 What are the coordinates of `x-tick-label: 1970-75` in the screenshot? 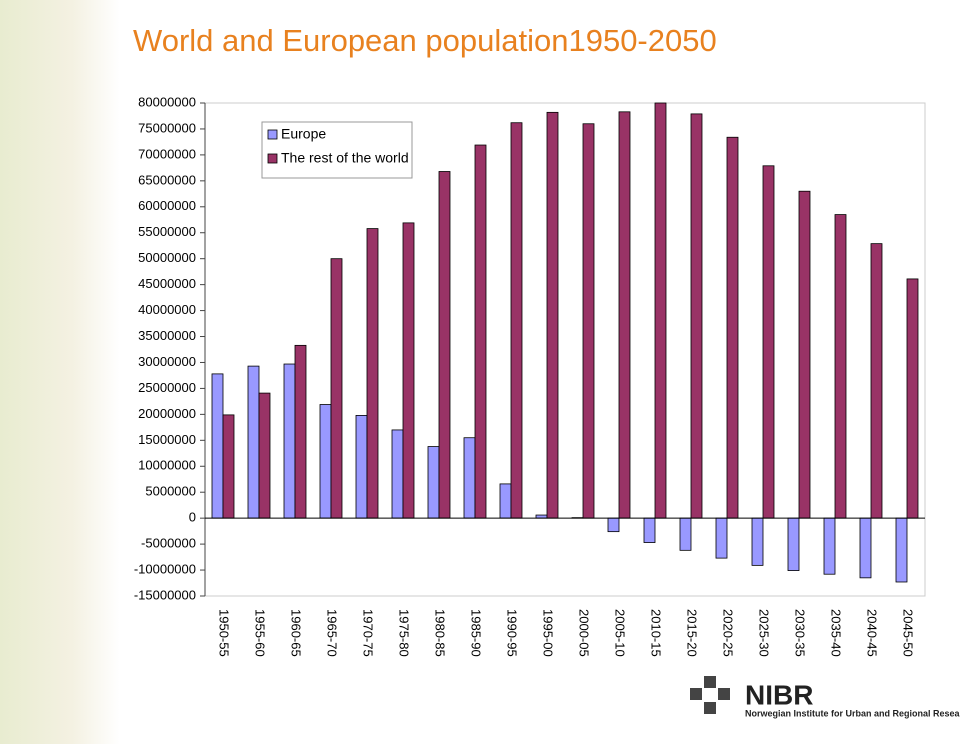 It's located at (368, 633).